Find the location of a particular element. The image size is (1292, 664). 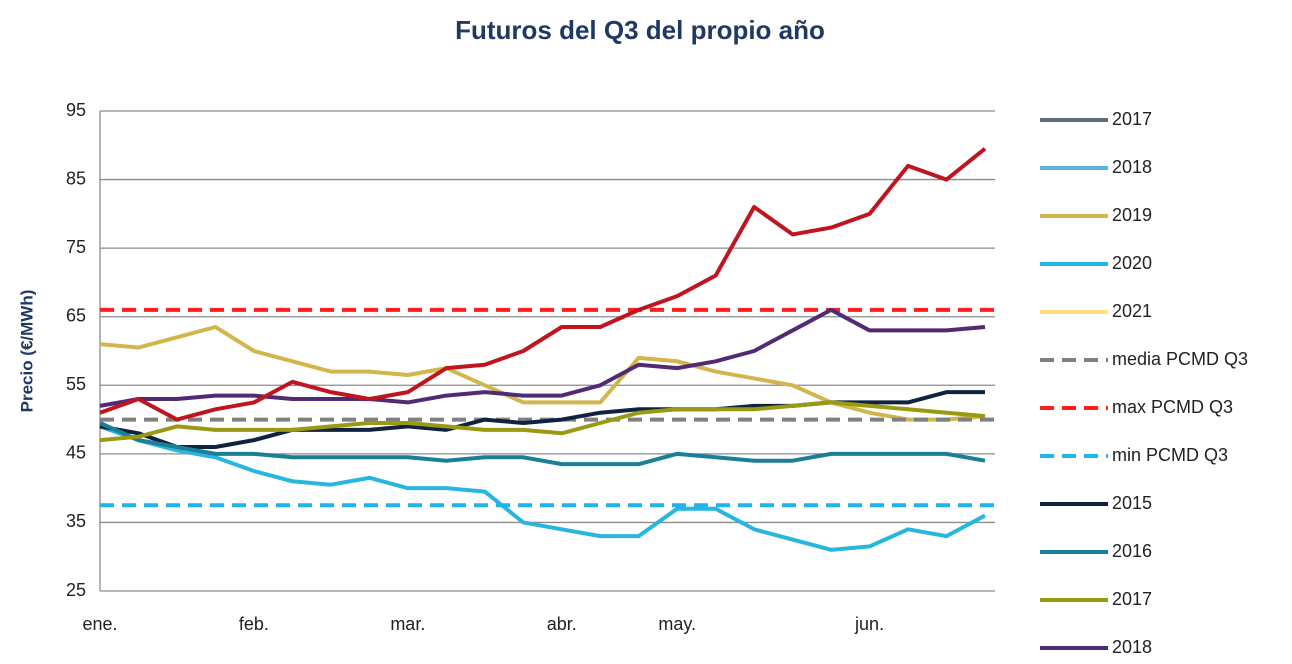

y-tick-label: 75 is located at coordinates (76, 247).